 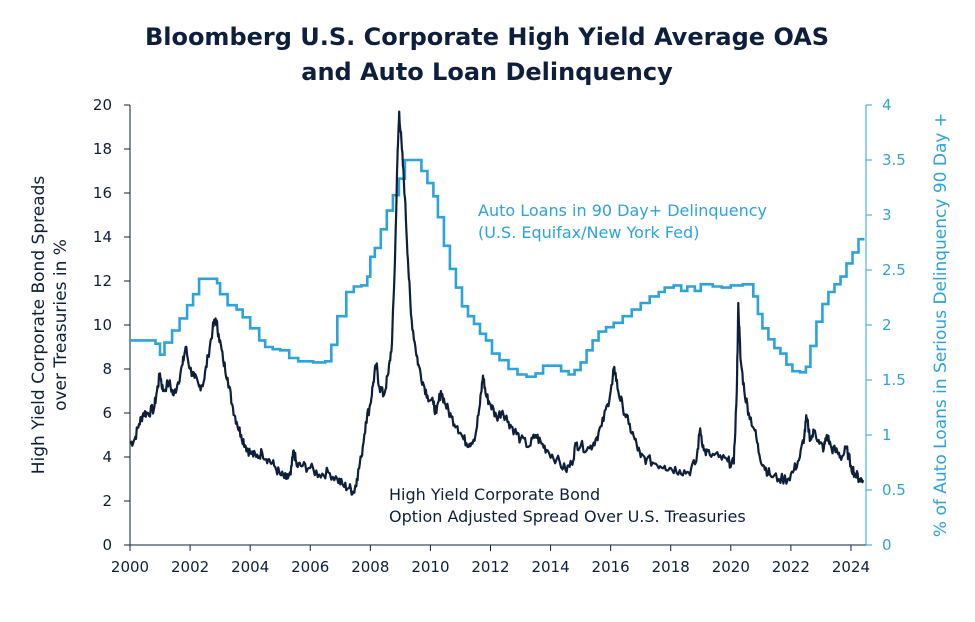 I want to click on left-tick-label: 0, so click(x=107, y=545).